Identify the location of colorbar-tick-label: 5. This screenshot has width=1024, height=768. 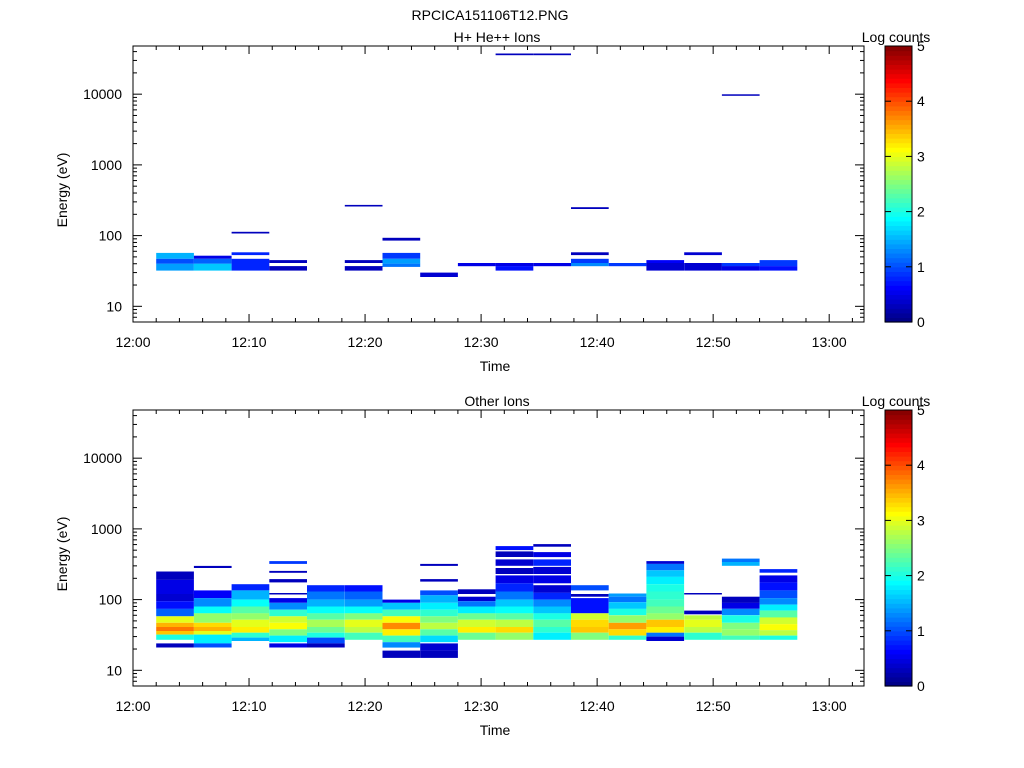
(921, 410).